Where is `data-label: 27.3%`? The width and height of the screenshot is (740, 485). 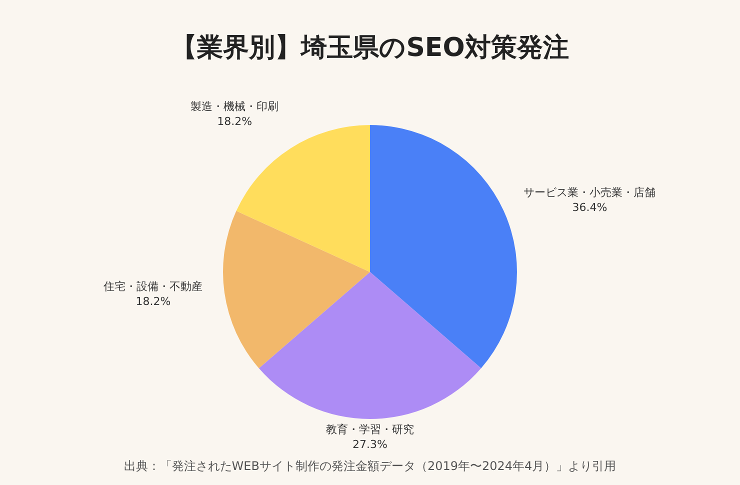 data-label: 27.3% is located at coordinates (370, 444).